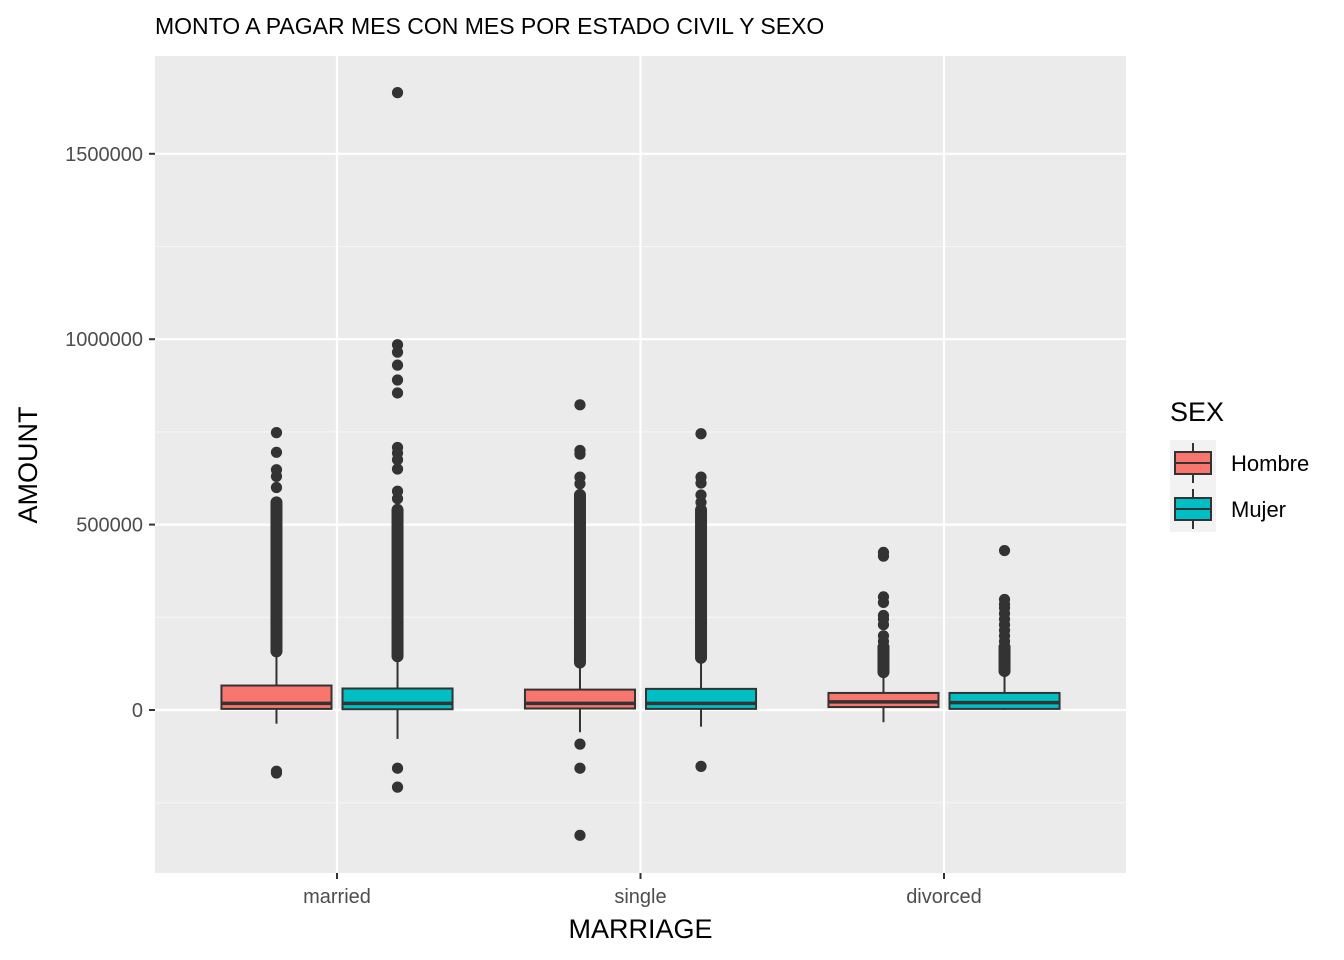 The image size is (1344, 960). I want to click on x-tick-label: divorced, so click(944, 897).